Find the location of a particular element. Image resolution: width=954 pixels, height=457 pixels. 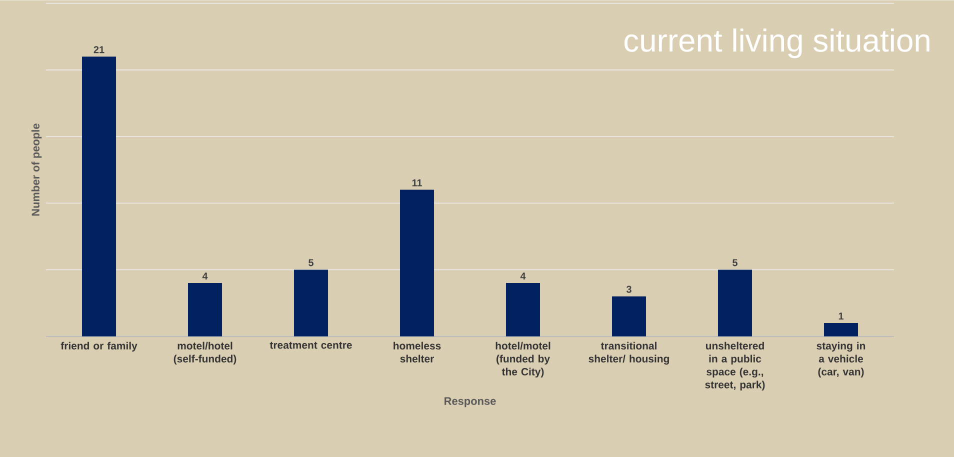

x-tick-label: transitional shelter/ housing is located at coordinates (628, 353).